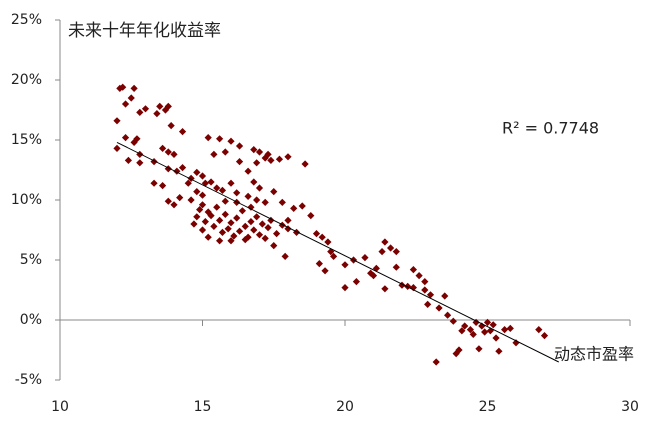 The width and height of the screenshot is (663, 426). What do you see at coordinates (26, 20) in the screenshot?
I see `y-tick-label: 25%` at bounding box center [26, 20].